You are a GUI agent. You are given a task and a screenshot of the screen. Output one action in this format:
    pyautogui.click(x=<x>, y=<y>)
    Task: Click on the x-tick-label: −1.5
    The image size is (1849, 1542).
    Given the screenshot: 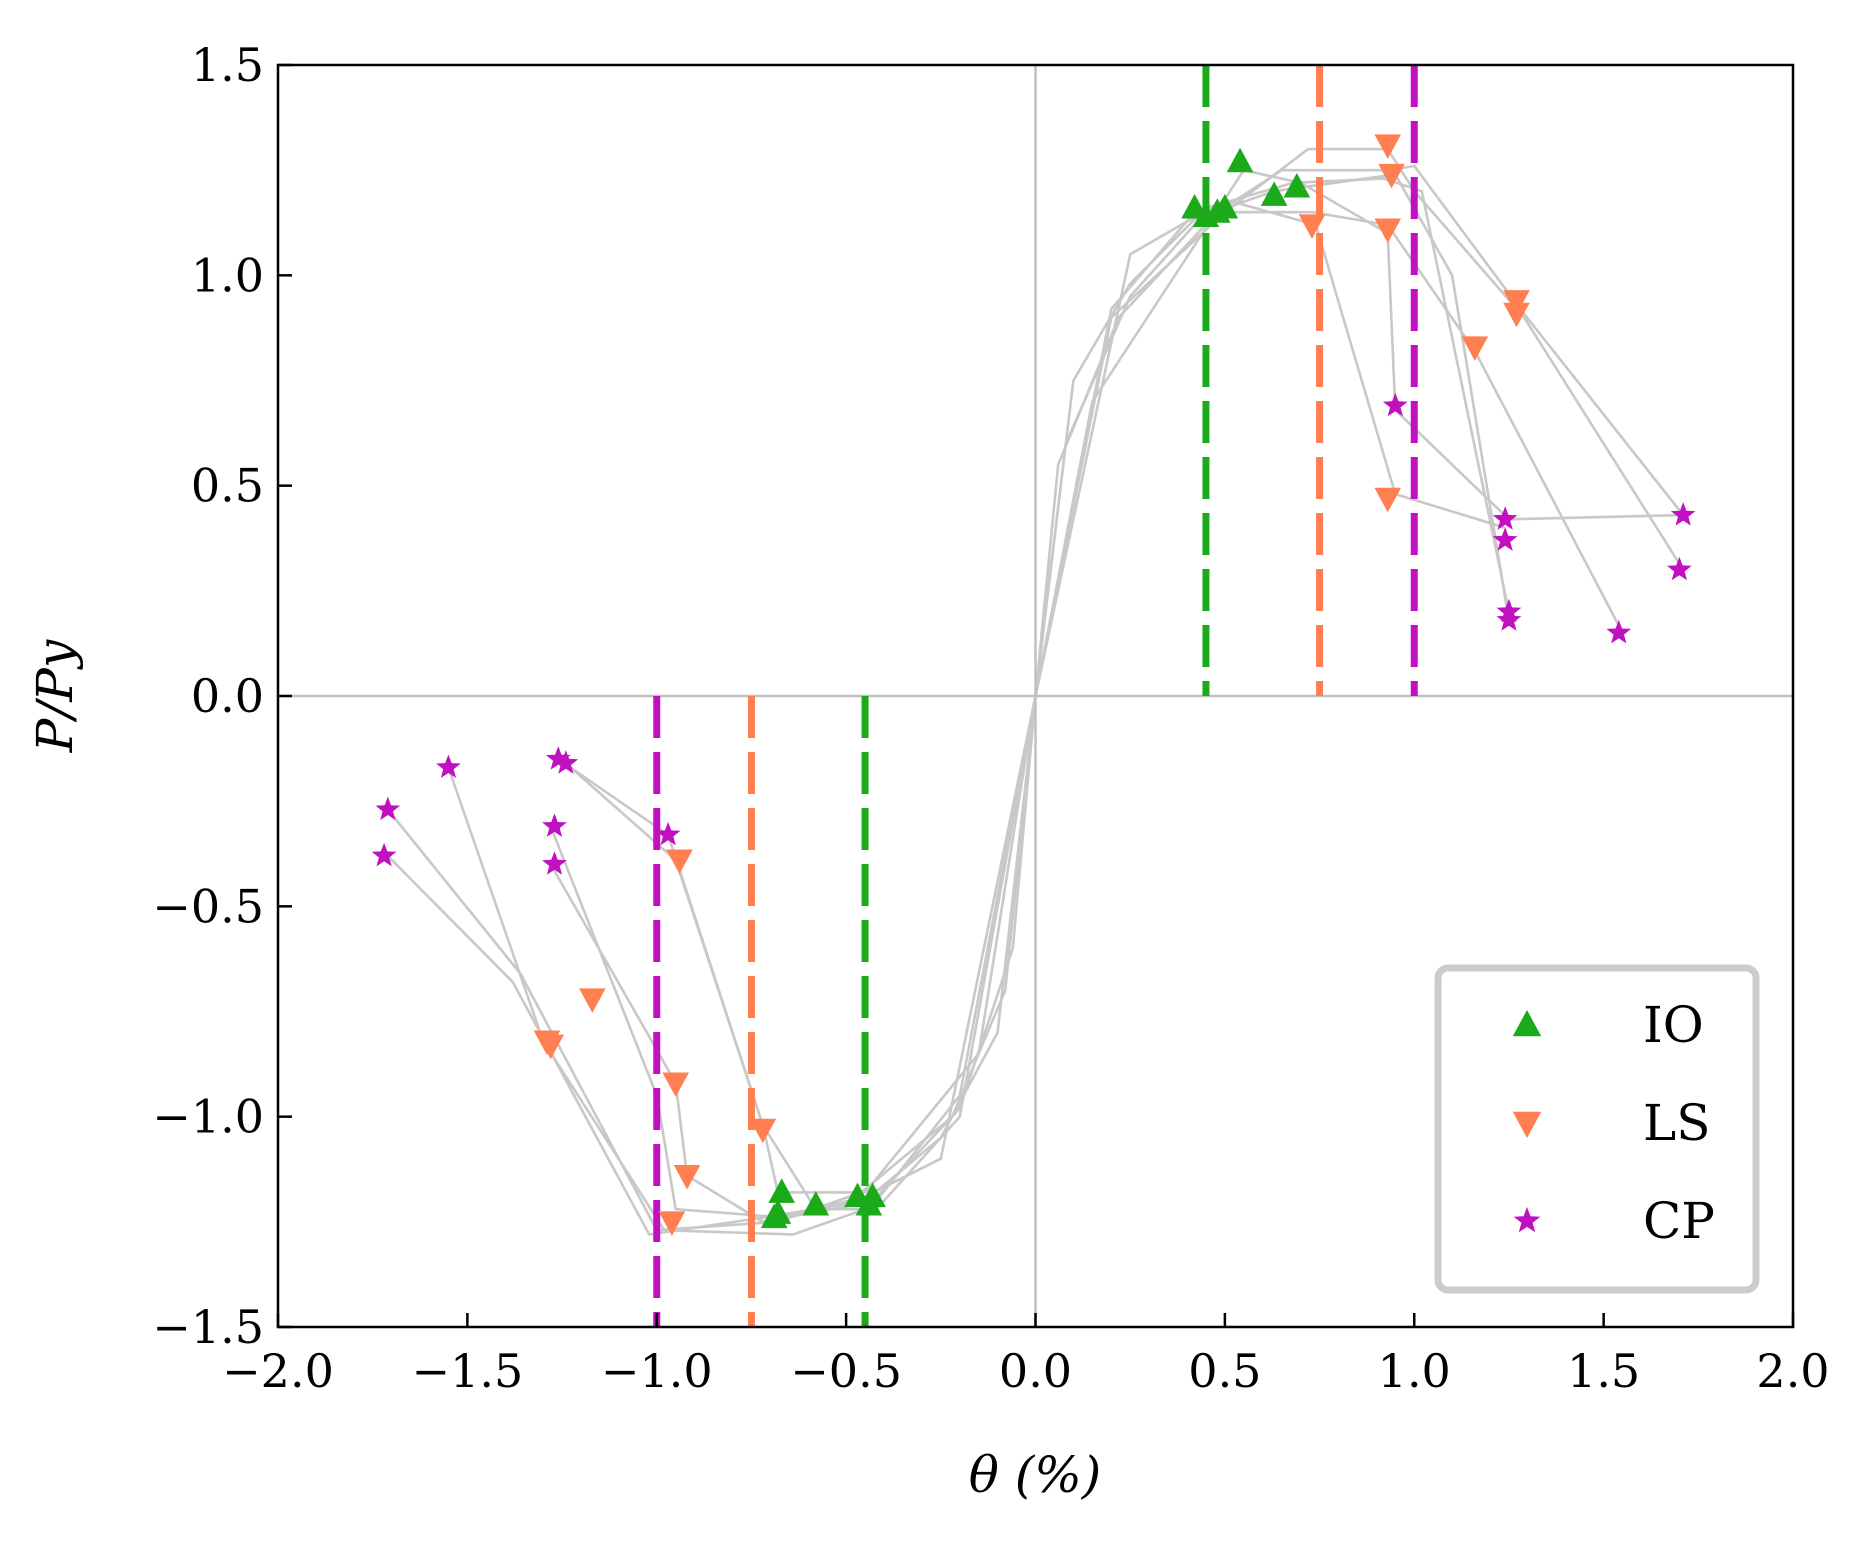 What is the action you would take?
    pyautogui.click(x=468, y=1371)
    